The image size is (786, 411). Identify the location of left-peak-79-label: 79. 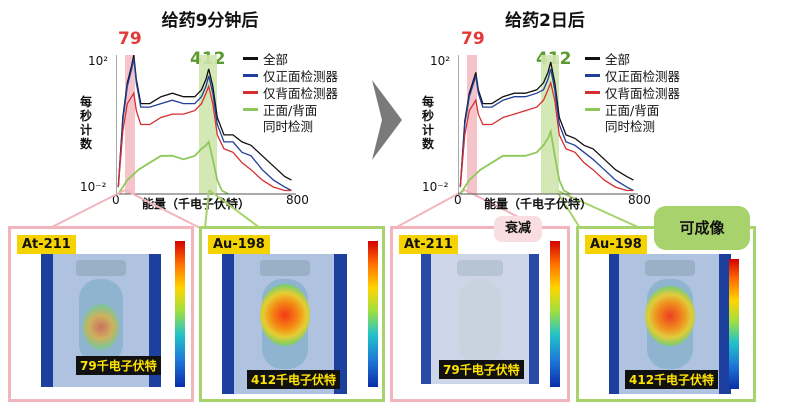
(130, 39).